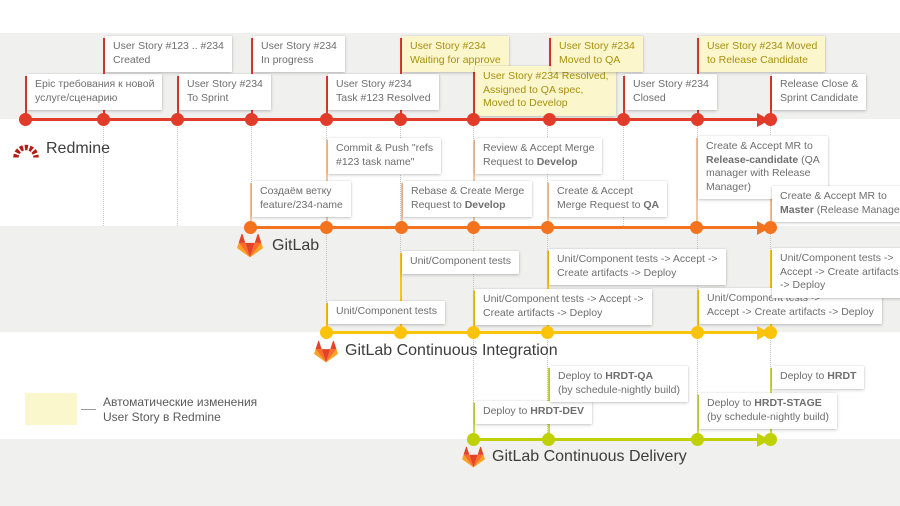 This screenshot has height=506, width=900. I want to click on timeline-label: Deploy to HRDT-DEV, so click(533, 412).